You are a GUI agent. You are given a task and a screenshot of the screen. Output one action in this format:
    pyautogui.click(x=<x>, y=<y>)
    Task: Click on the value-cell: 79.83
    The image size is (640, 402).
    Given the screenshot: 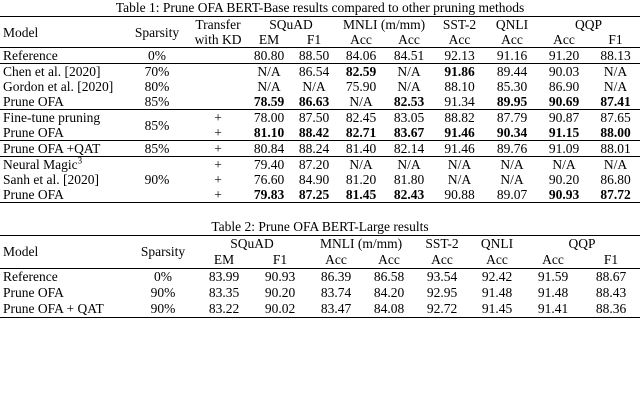 What is the action you would take?
    pyautogui.click(x=269, y=194)
    